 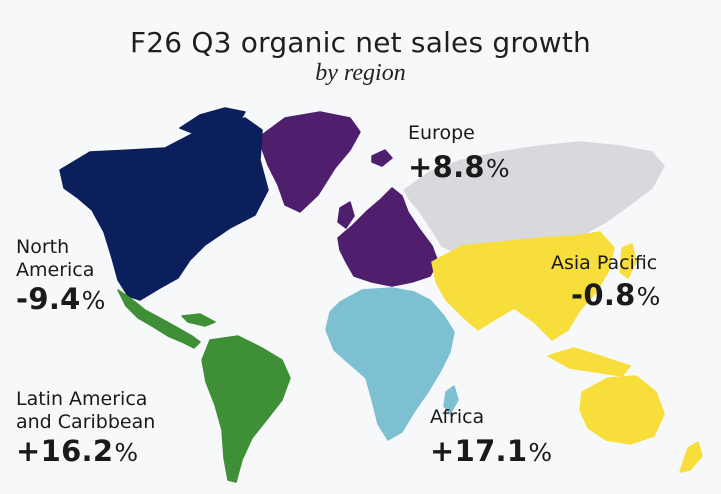 I want to click on label-europe: Europe +8.8%, so click(x=459, y=153).